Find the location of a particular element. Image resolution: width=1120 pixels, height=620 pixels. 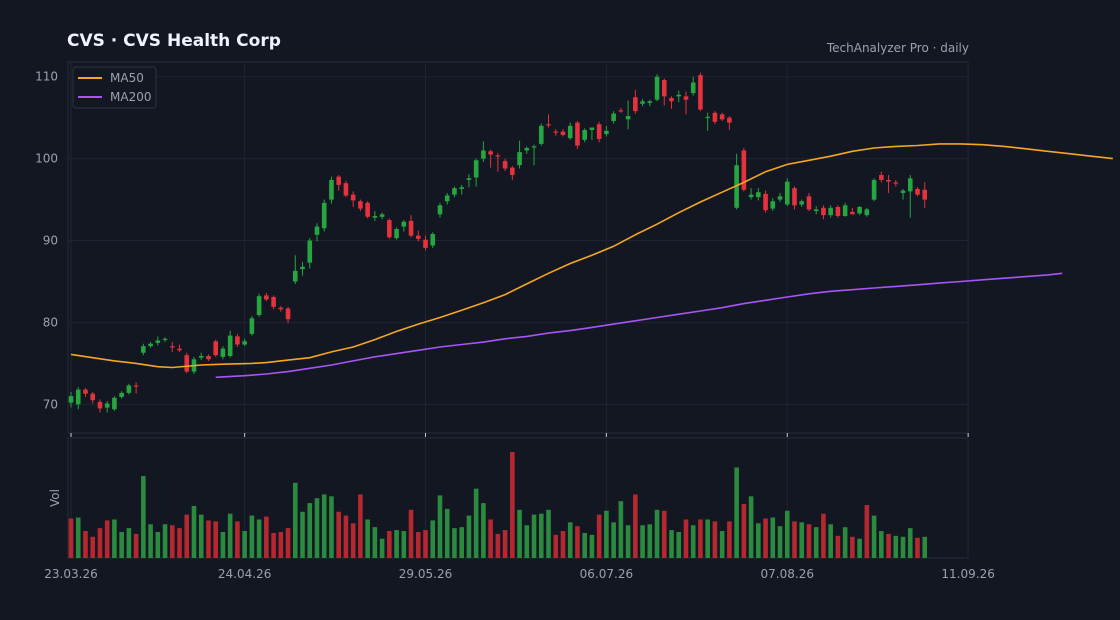

ma200-line is located at coordinates (639, 325).